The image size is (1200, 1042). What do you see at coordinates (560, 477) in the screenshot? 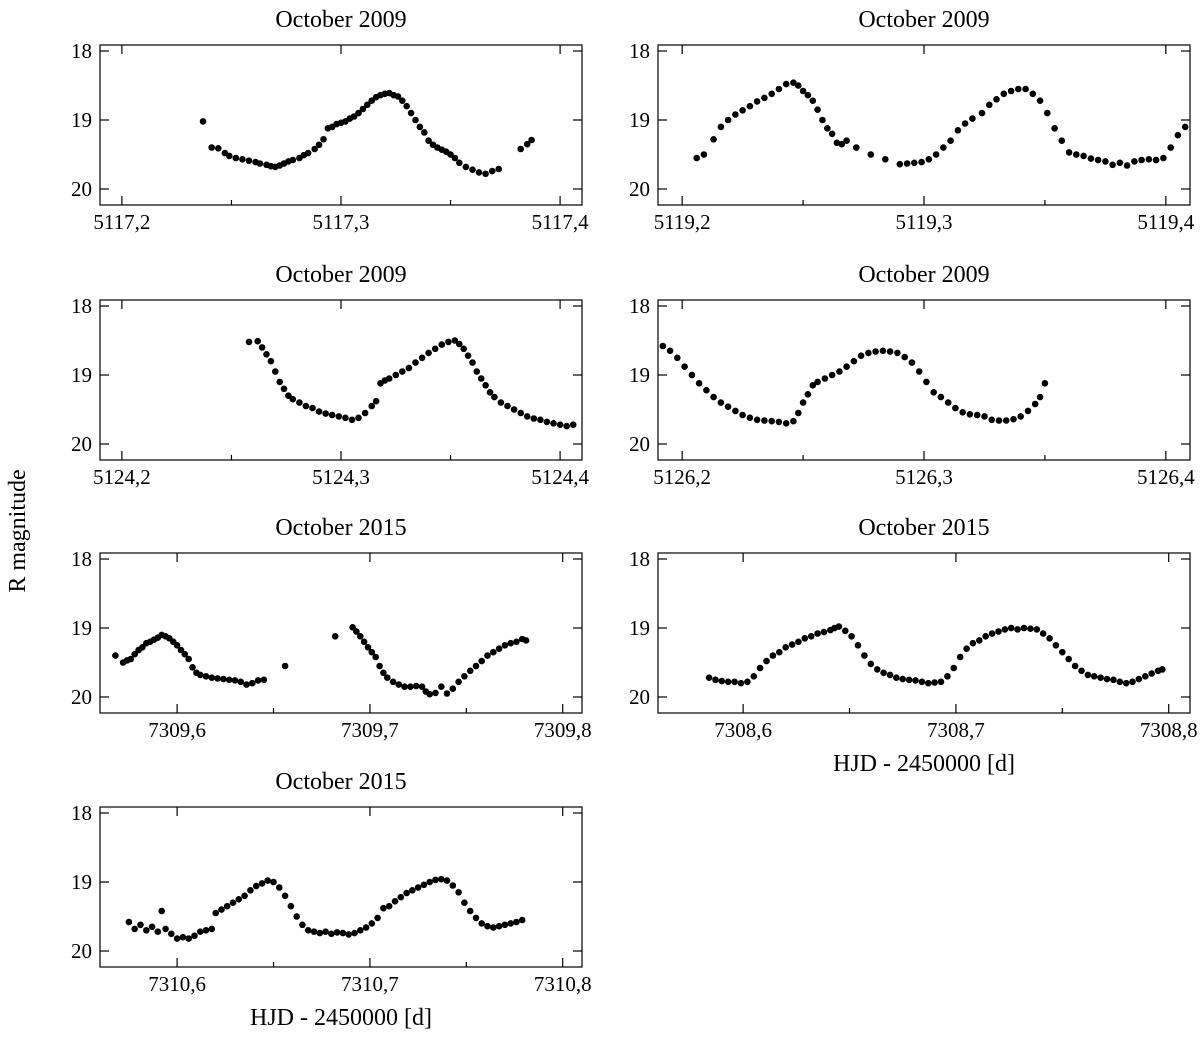
I see `x-tick-label: 5124,4` at bounding box center [560, 477].